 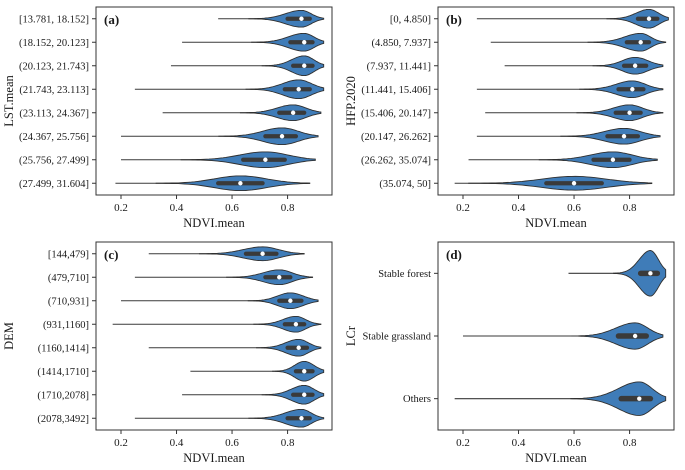 I want to click on y-tick-label: (479,710], so click(x=68, y=278).